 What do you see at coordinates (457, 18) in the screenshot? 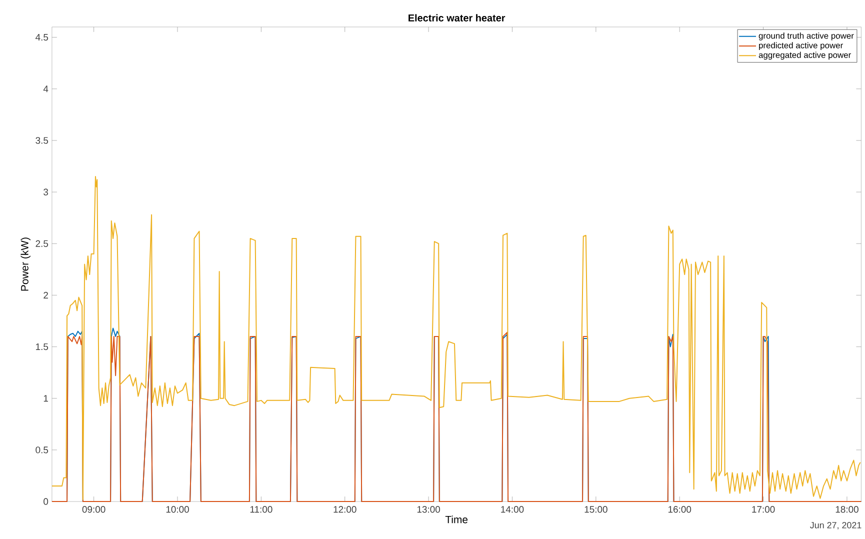
I see `chart-title: Electric water heater` at bounding box center [457, 18].